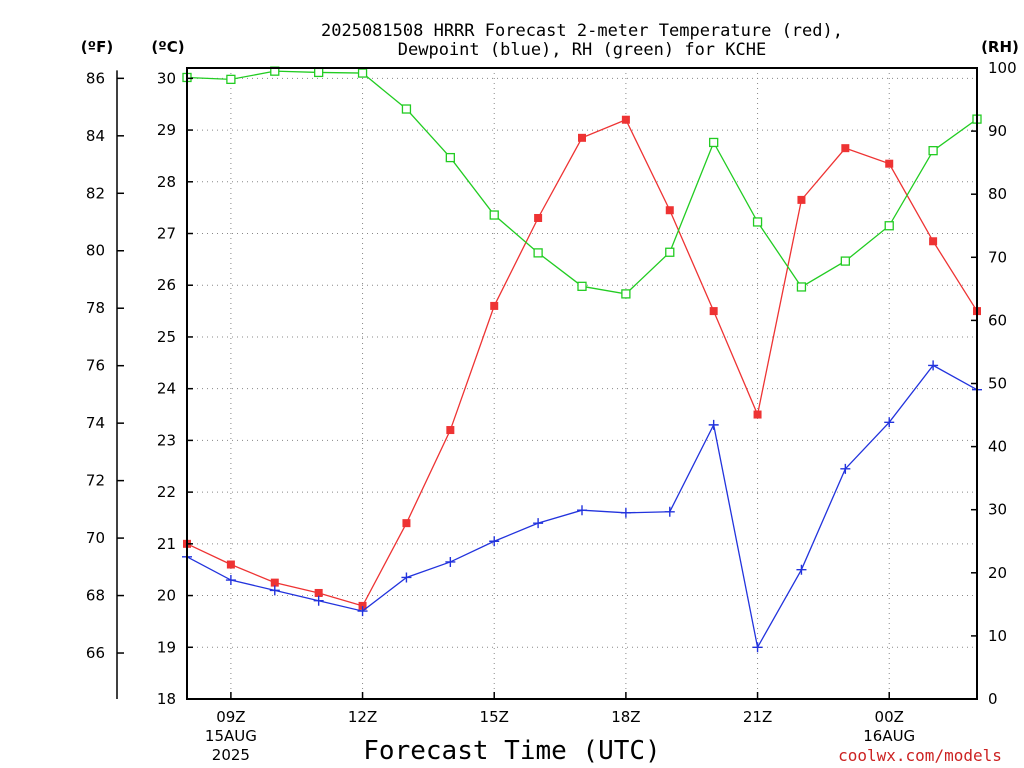 This screenshot has width=1024, height=768. I want to click on fahrenheit-tick-label: 68, so click(95, 596).